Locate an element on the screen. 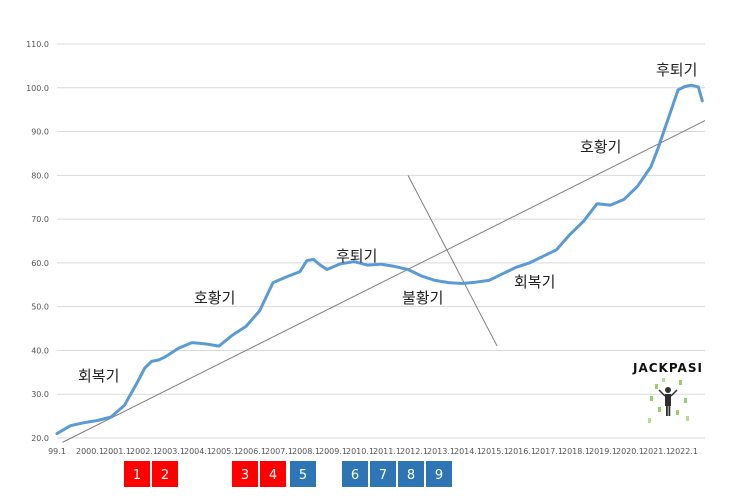  marker-1: 1 is located at coordinates (137, 474).